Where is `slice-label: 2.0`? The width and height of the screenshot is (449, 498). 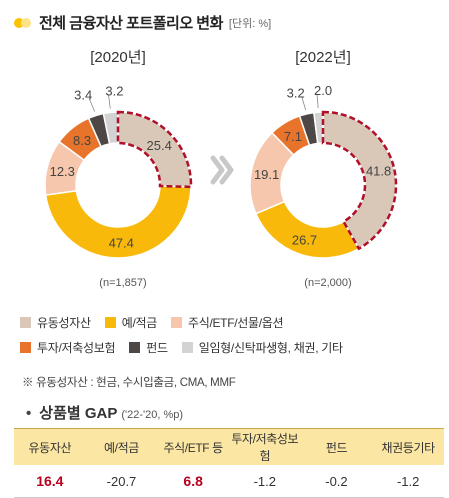
slice-label: 2.0 is located at coordinates (323, 90).